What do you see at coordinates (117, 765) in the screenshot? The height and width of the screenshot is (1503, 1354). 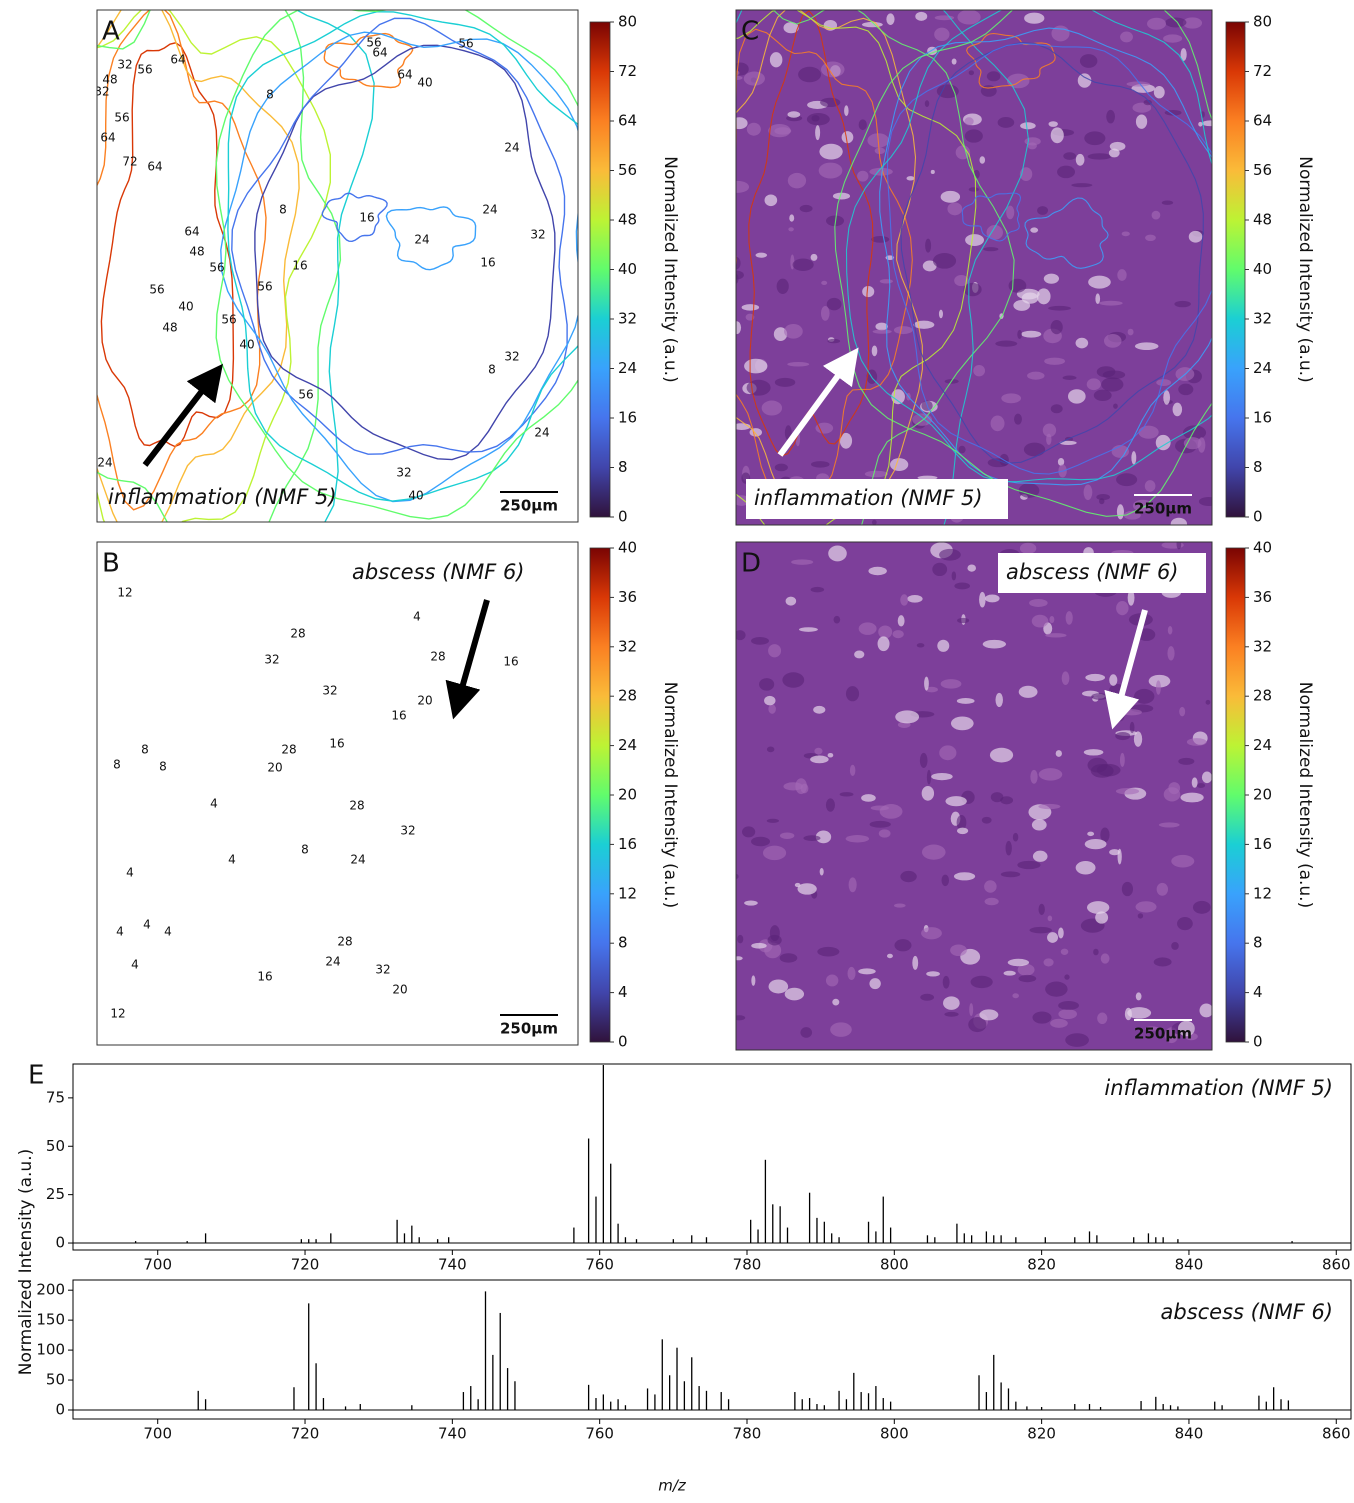 I see `contour-label: 8` at bounding box center [117, 765].